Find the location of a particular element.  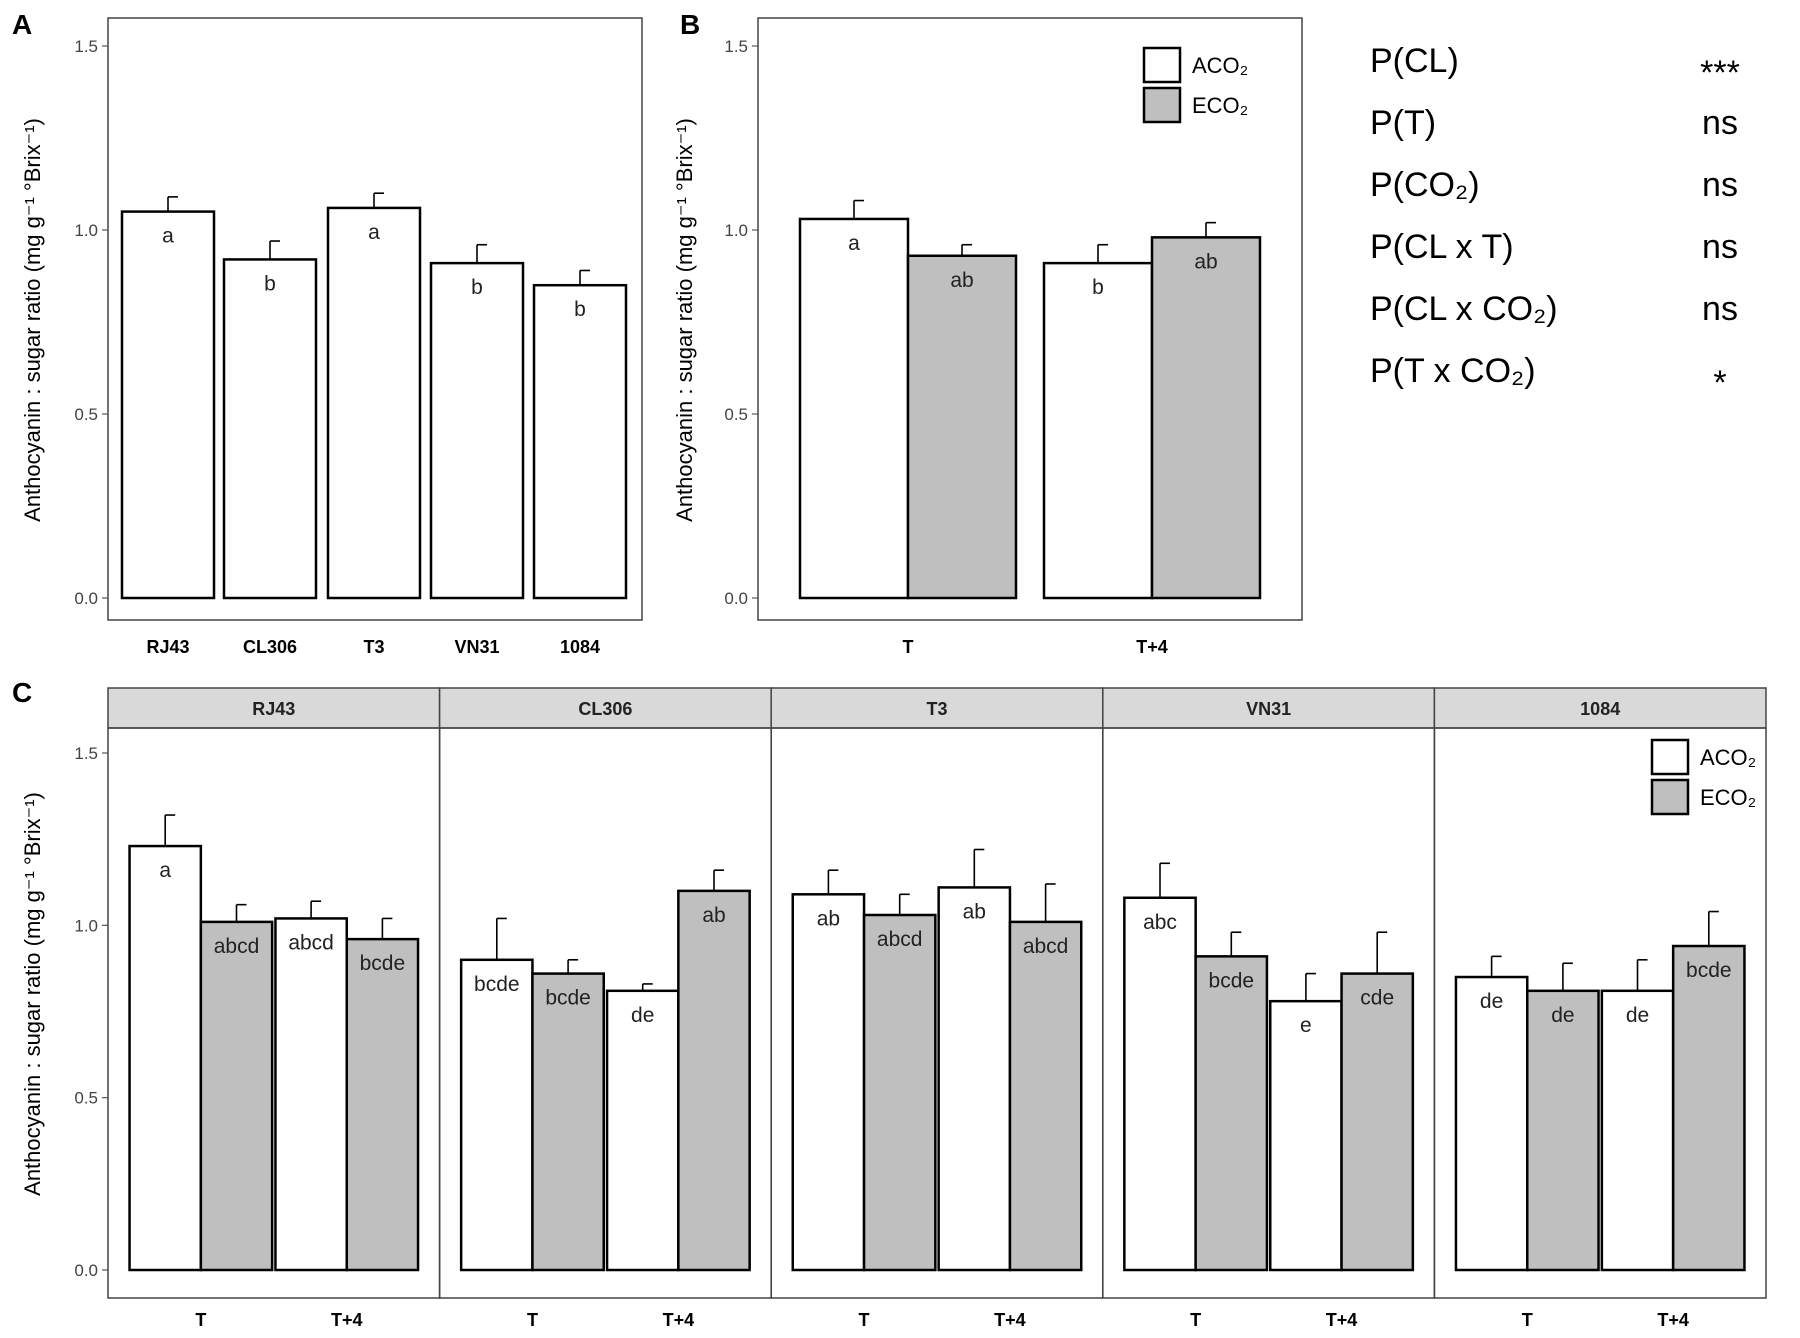

panel-c-legend-eco2-swatch is located at coordinates (1670, 797).